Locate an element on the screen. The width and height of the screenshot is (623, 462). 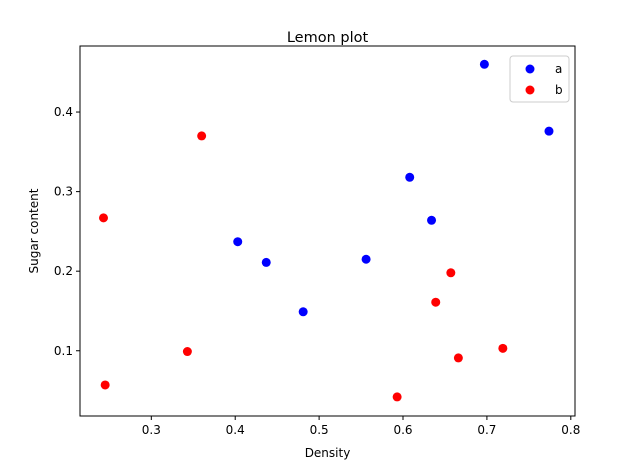
legend-label-a: a is located at coordinates (558, 69).